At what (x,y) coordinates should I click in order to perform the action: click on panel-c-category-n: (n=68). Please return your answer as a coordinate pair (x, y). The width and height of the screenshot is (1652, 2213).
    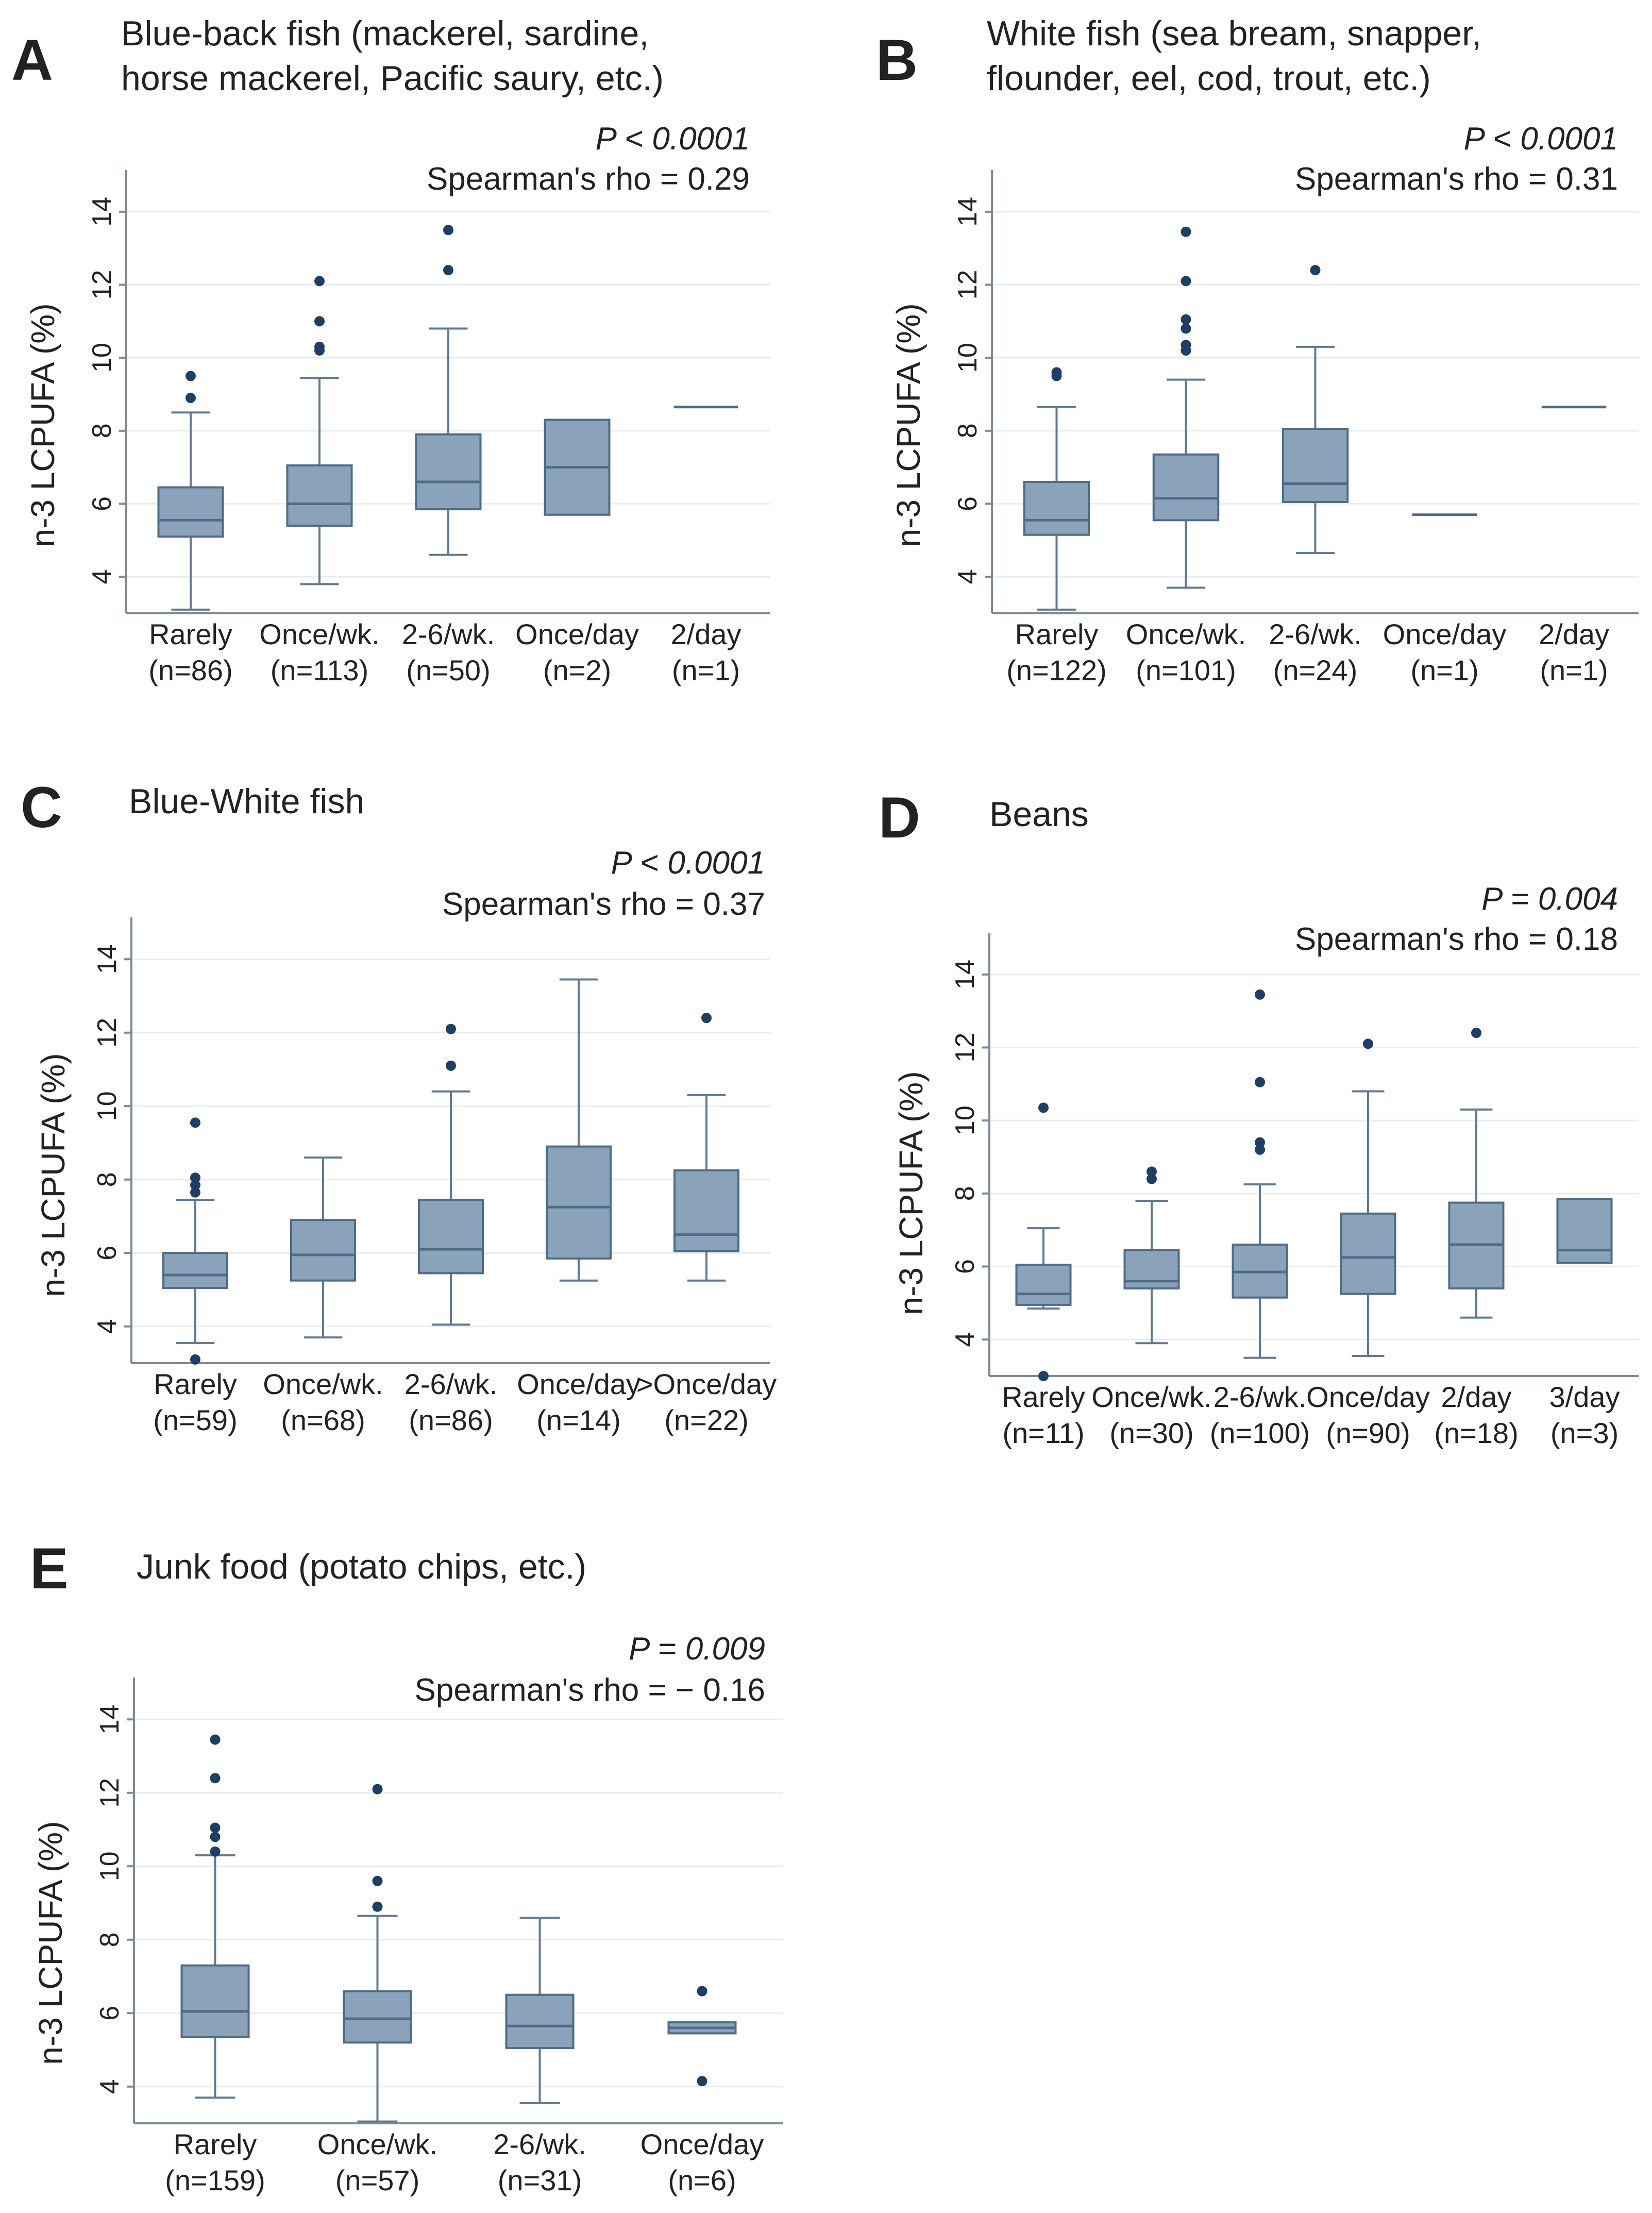
    Looking at the image, I should click on (323, 1420).